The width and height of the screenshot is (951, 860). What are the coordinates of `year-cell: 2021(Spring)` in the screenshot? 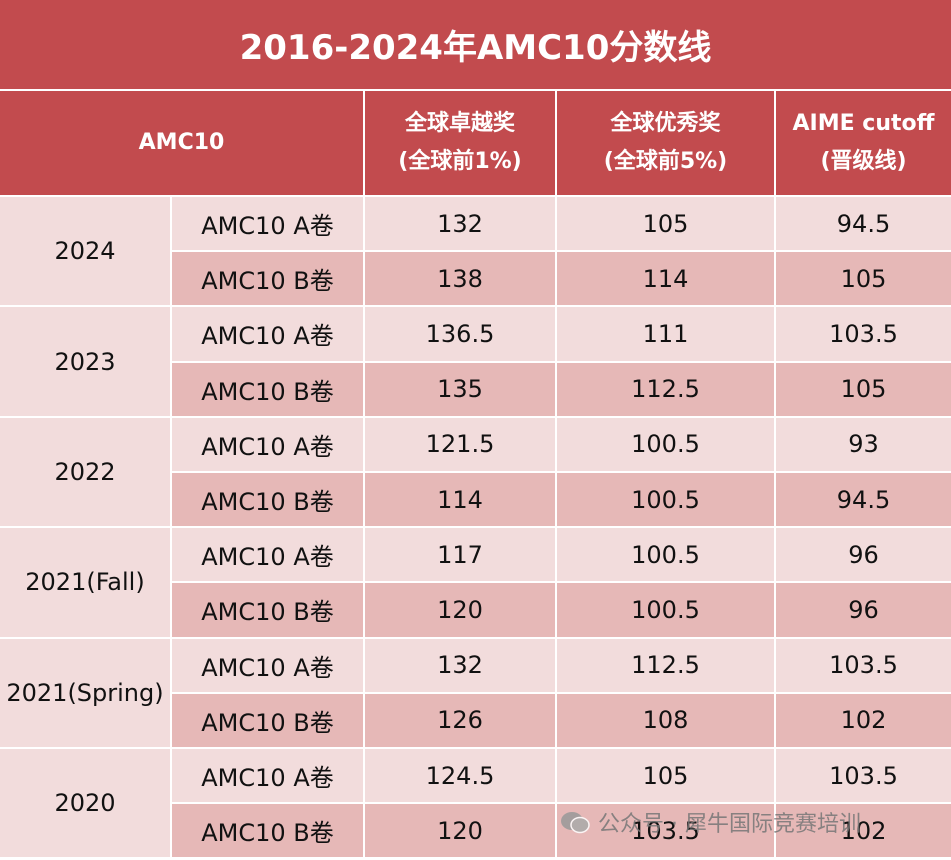 It's located at (85, 692).